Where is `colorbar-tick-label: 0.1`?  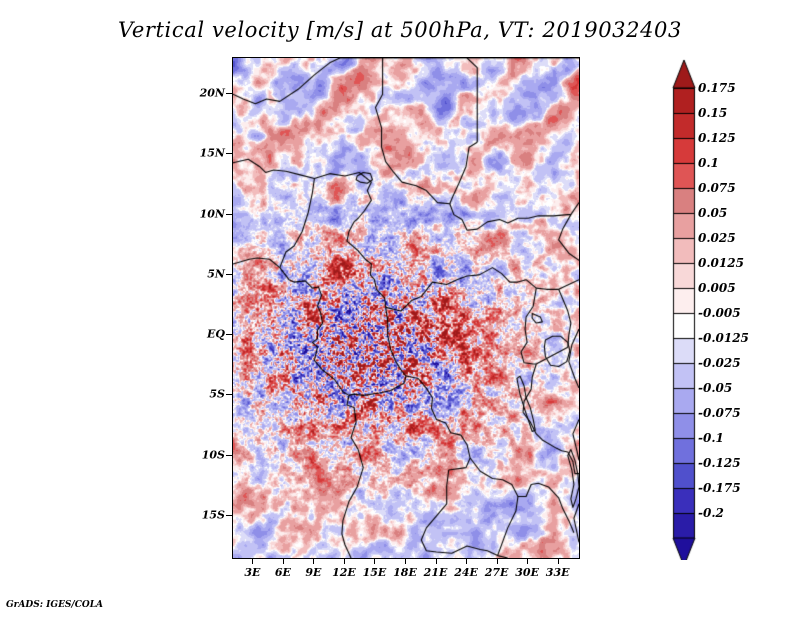
colorbar-tick-label: 0.1 is located at coordinates (708, 163).